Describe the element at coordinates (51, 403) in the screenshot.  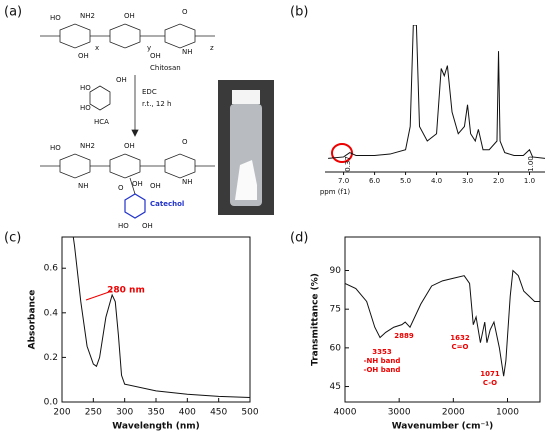
I see `y-tick-label: 0.0` at that location.